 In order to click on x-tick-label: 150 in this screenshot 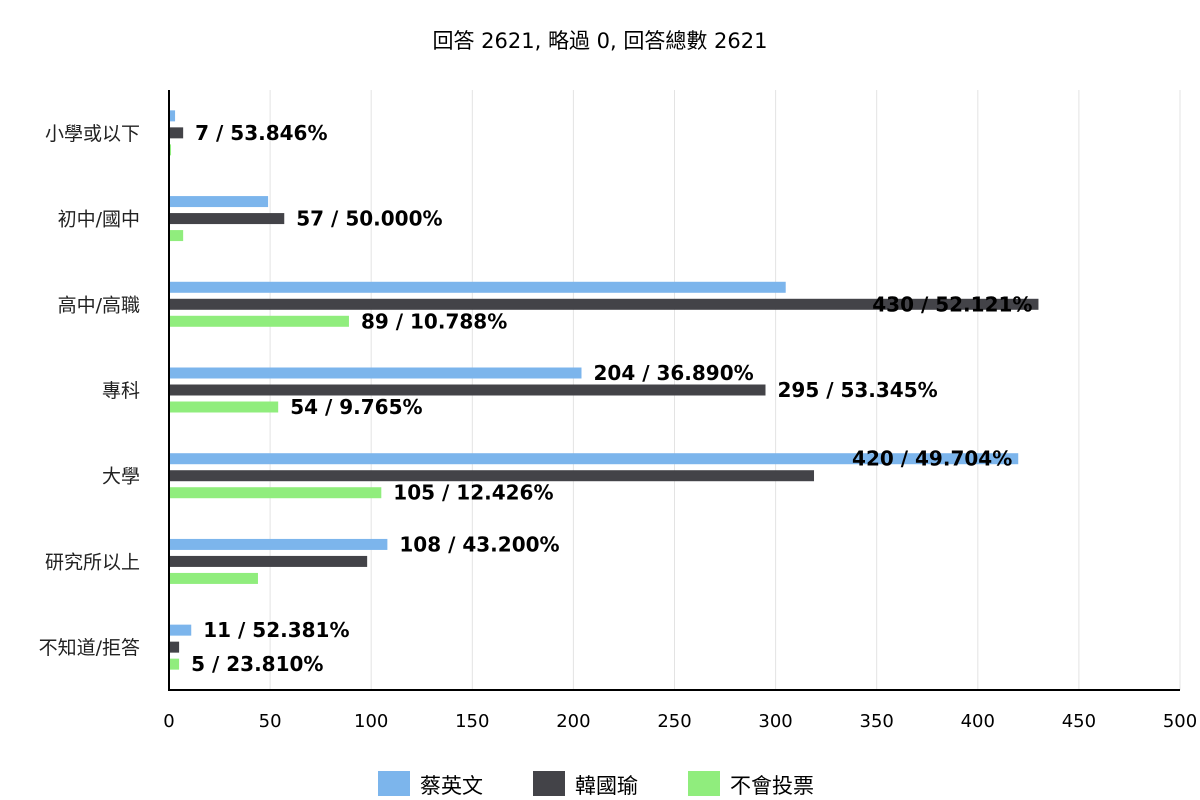, I will do `click(472, 721)`.